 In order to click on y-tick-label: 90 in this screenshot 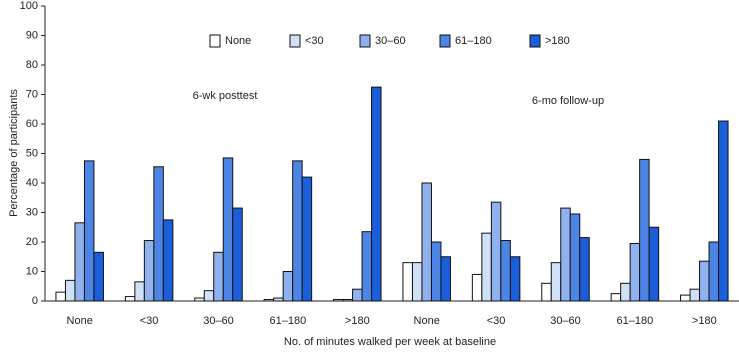, I will do `click(32, 35)`.